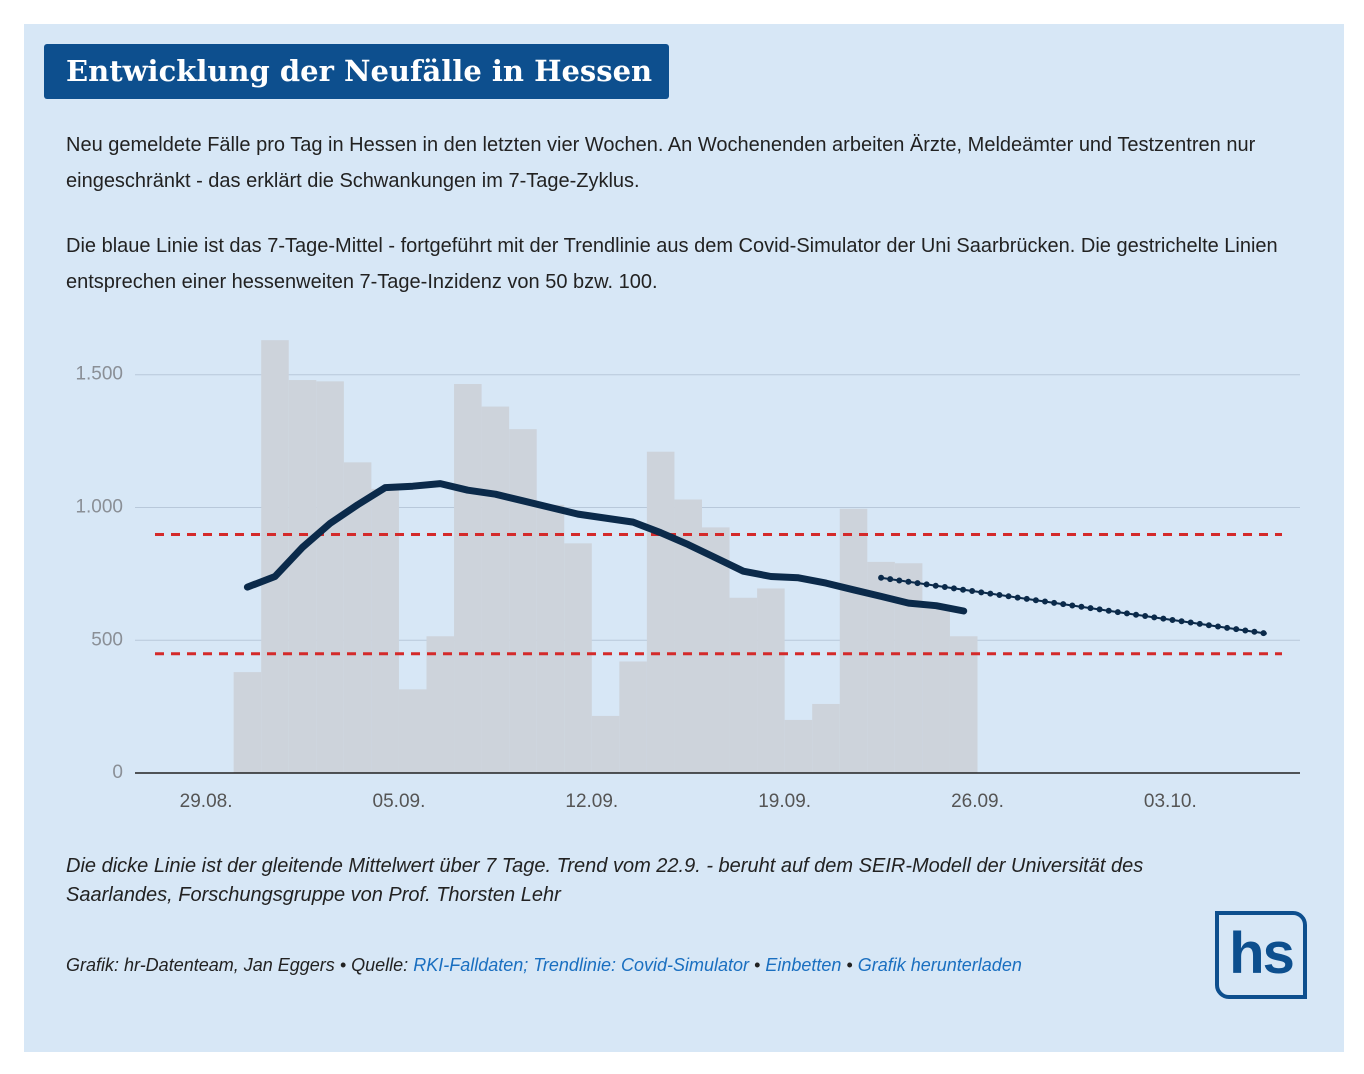  I want to click on link: Grafik herunterladen, so click(939, 965).